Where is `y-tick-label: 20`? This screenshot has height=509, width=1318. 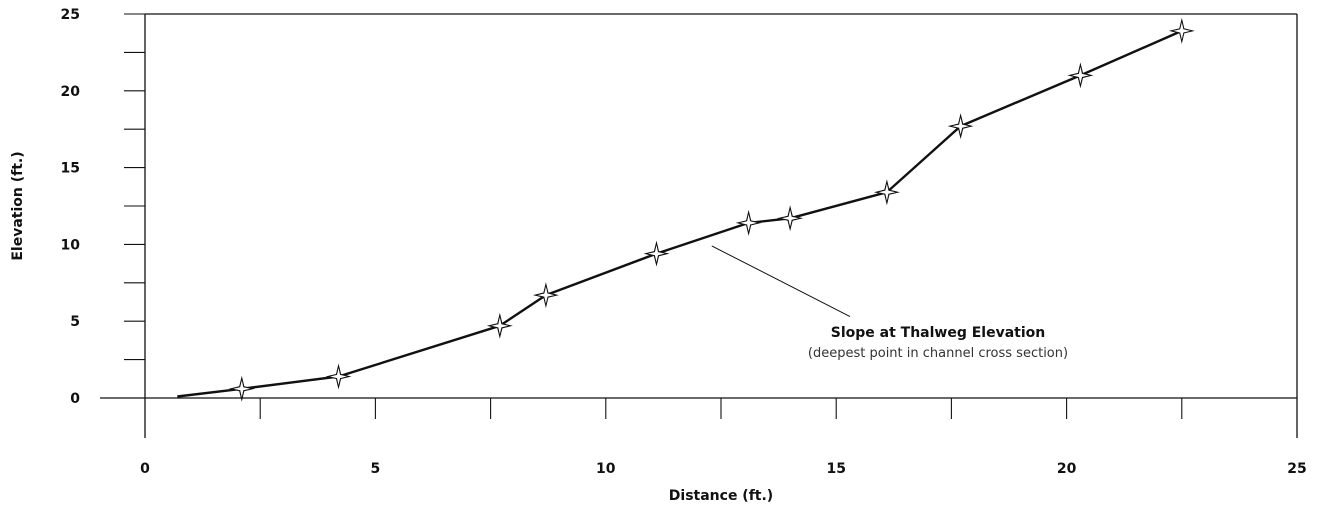 y-tick-label: 20 is located at coordinates (71, 92).